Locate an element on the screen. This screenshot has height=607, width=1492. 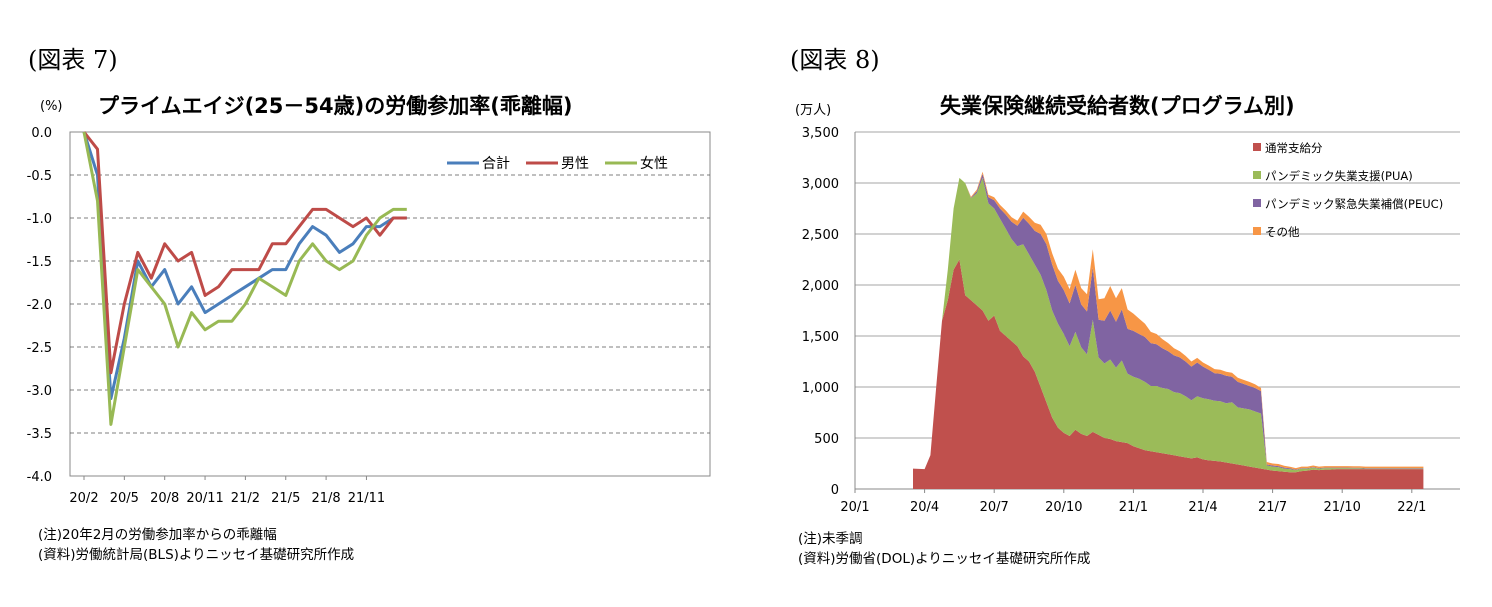
figure-8-title: 失業保険継続受給者数(プログラム別) is located at coordinates (1117, 106).